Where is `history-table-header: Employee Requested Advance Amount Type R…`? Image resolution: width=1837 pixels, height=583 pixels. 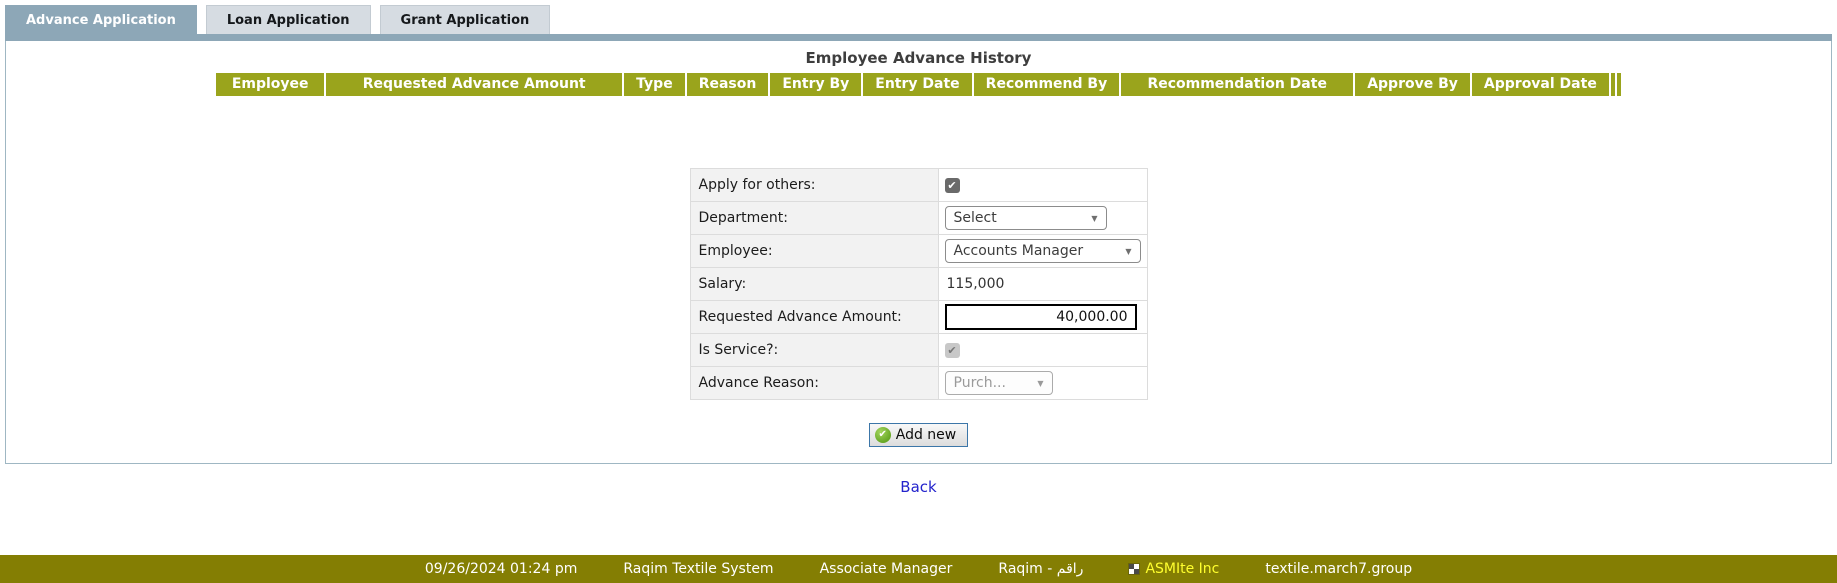
history-table-header: Employee Requested Advance Amount Type R… is located at coordinates (918, 84).